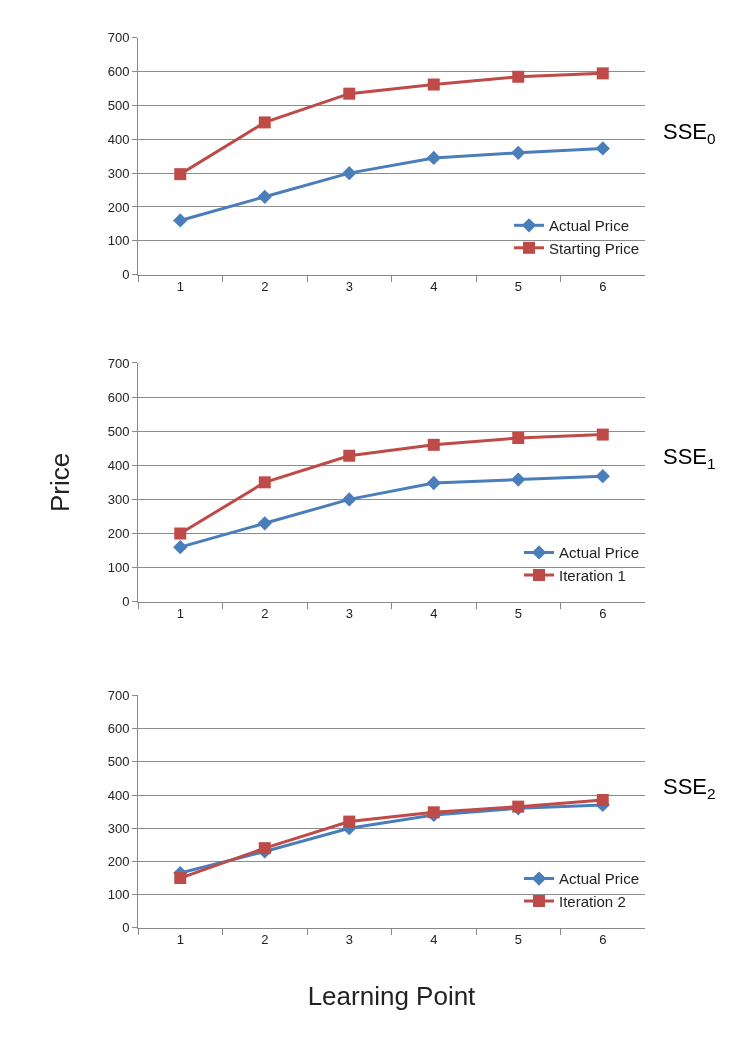 This screenshot has height=1052, width=738. What do you see at coordinates (689, 133) in the screenshot?
I see `text: SSE$_{0}$` at bounding box center [689, 133].